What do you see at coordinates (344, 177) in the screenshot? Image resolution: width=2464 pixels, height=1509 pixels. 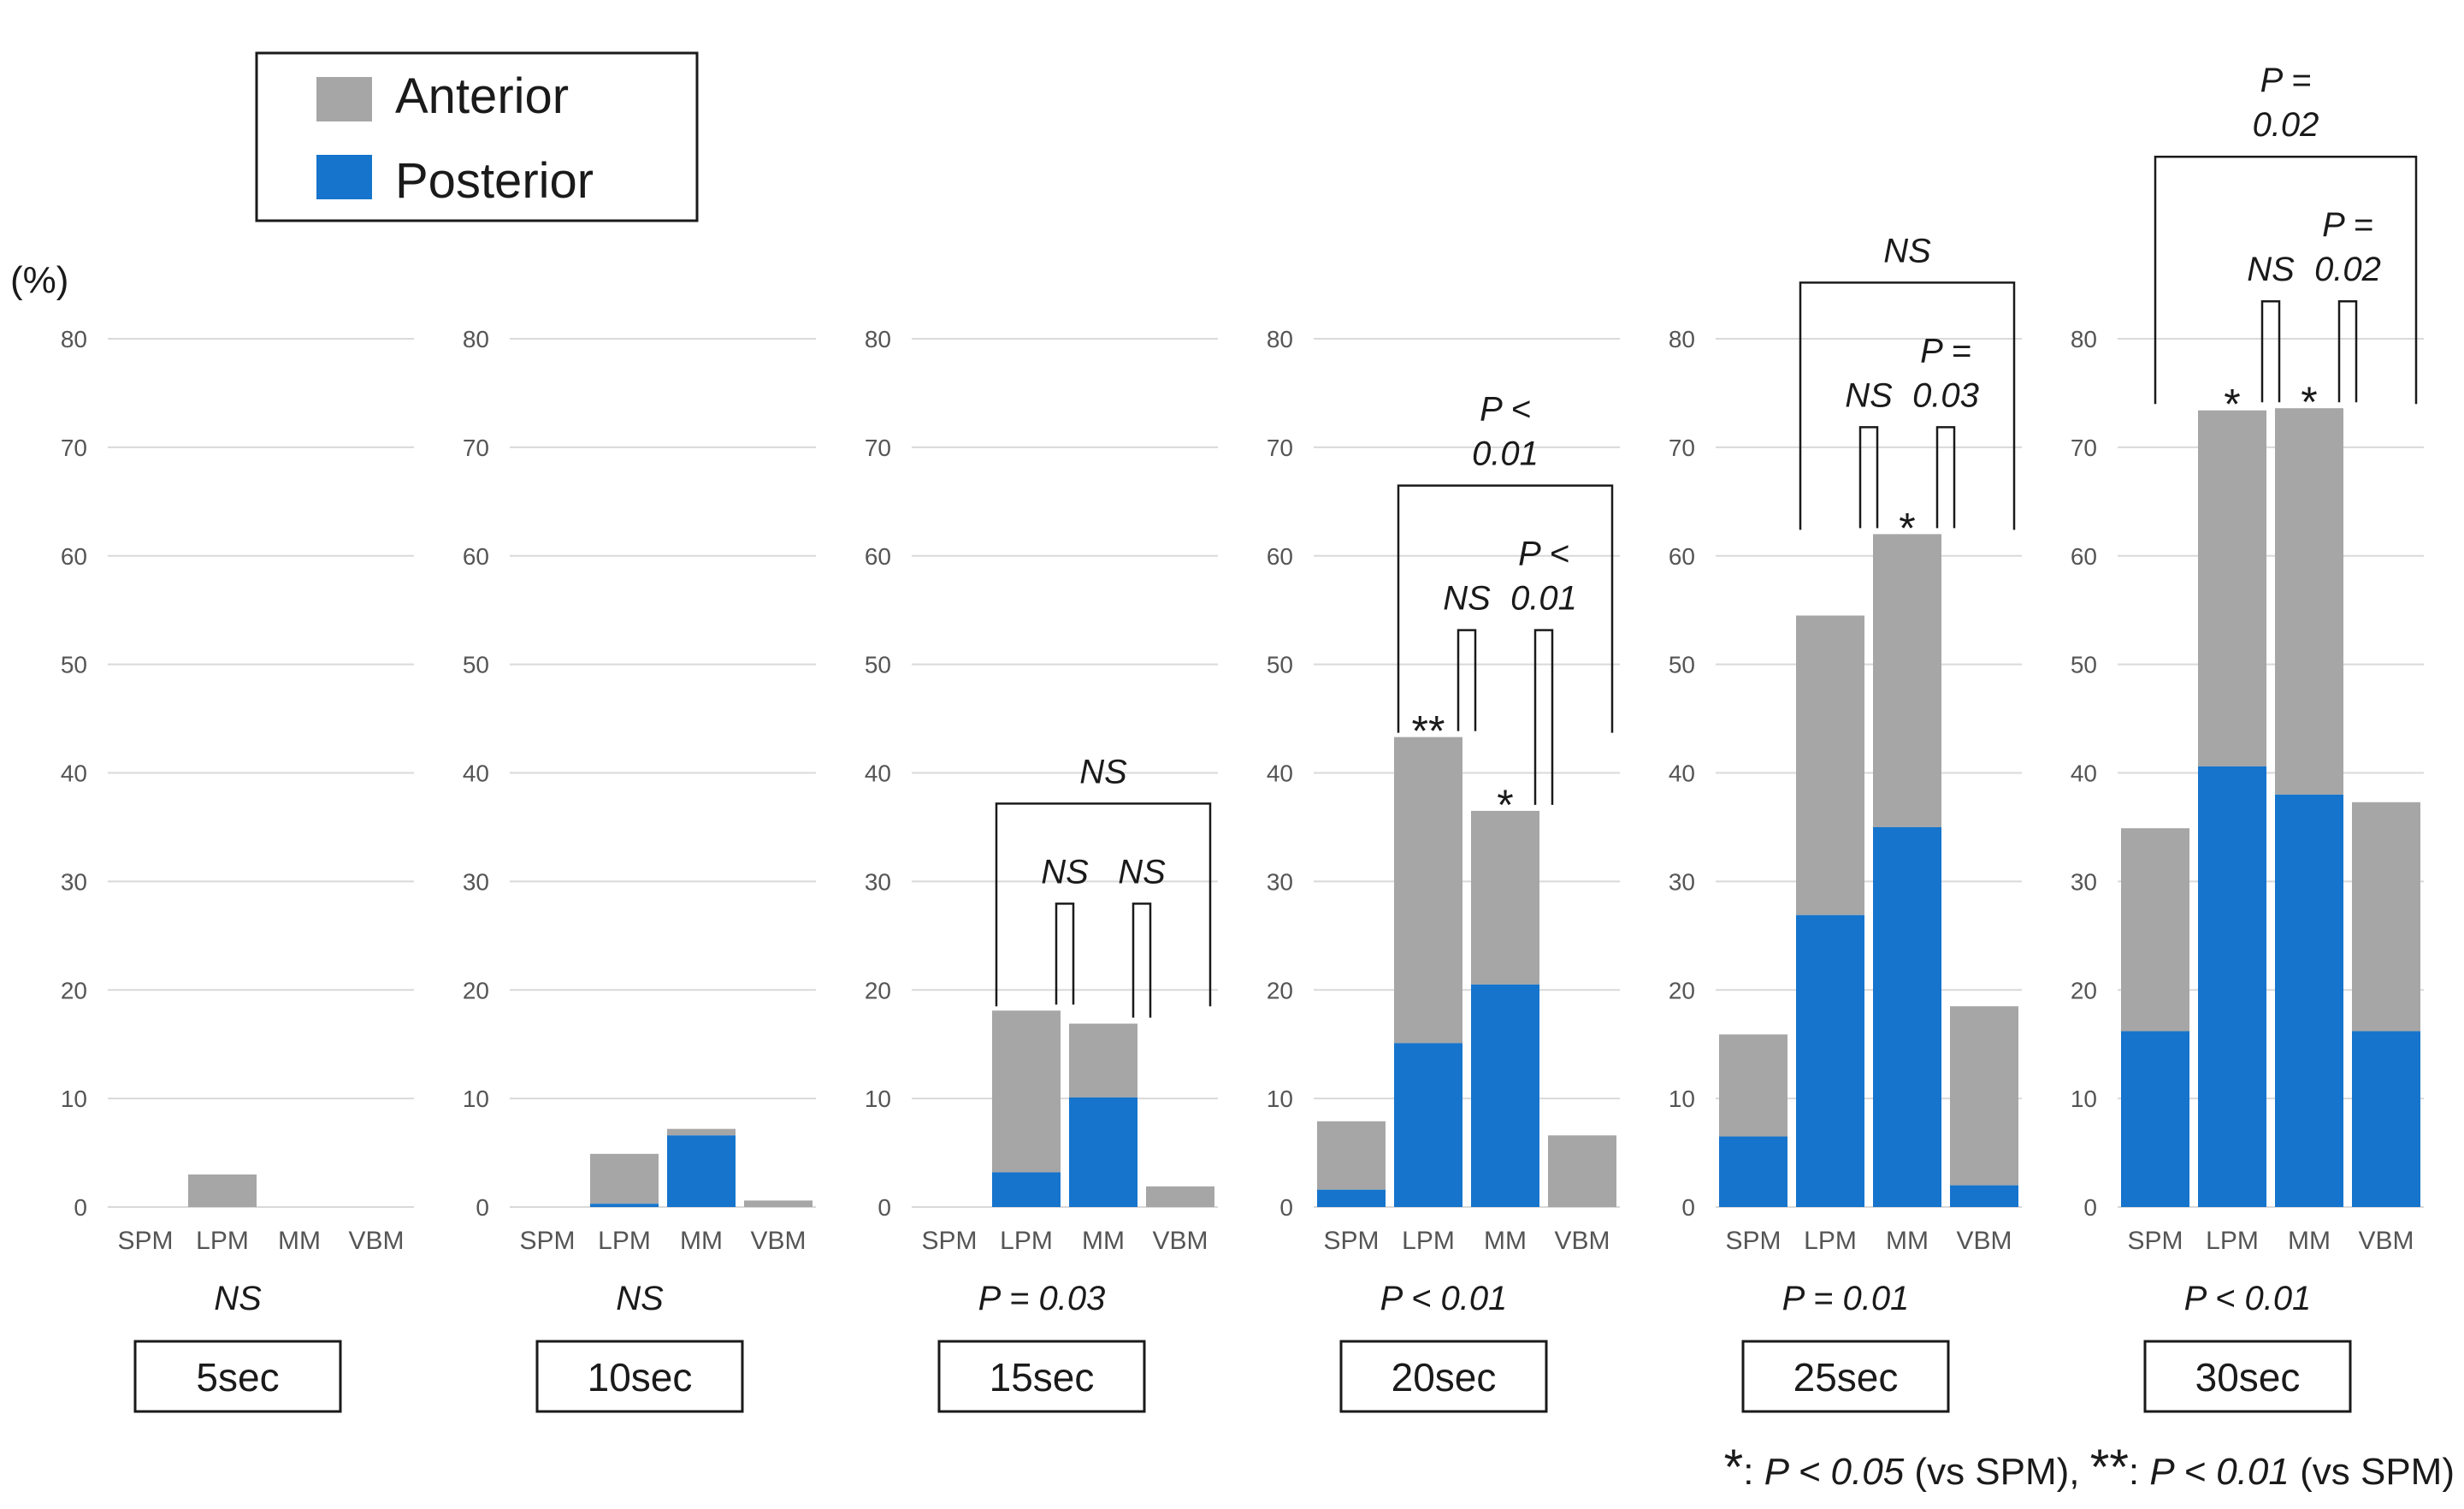 I see `legend-swatch-posterior` at bounding box center [344, 177].